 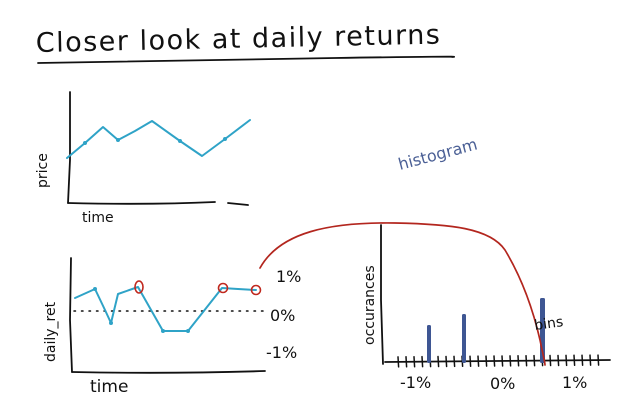 I want to click on price-chart: price time, so click(x=143, y=158).